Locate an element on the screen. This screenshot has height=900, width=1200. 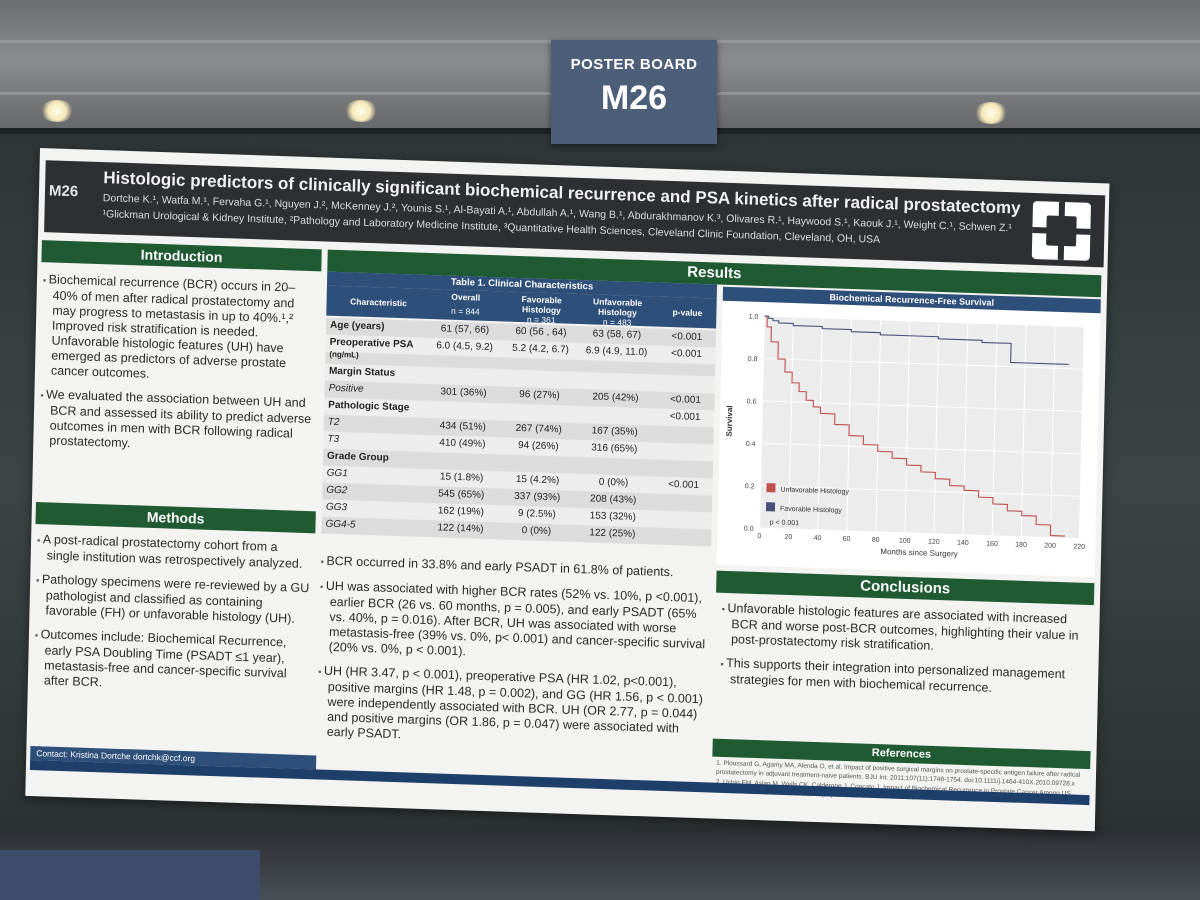
table-row-label: Margin Status is located at coordinates (362, 372).